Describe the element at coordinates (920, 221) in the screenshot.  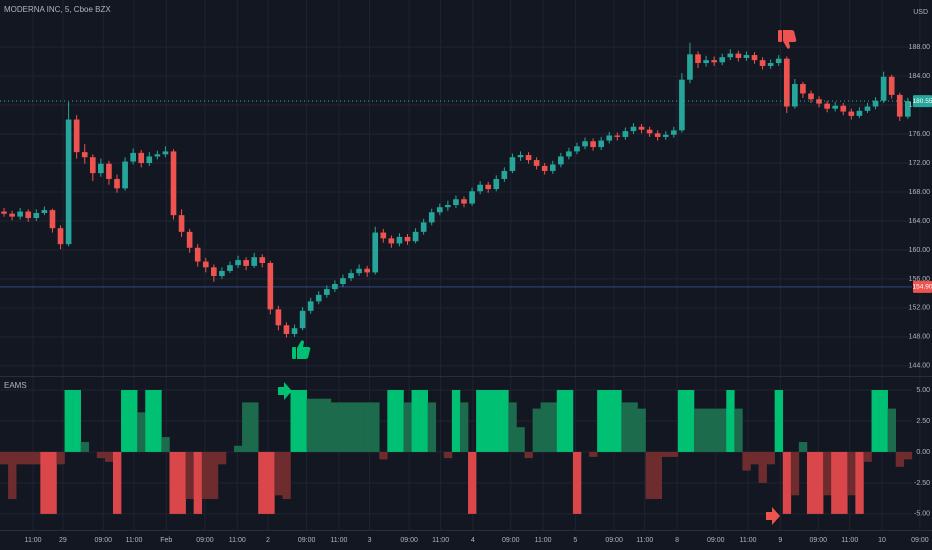
I see `y-tick-label: 164.00` at that location.